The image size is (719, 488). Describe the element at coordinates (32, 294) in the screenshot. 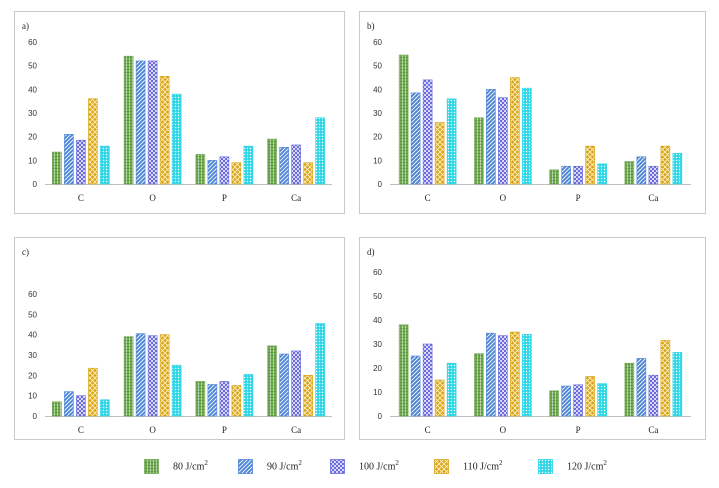

I see `y-tick-c-60: 60` at that location.